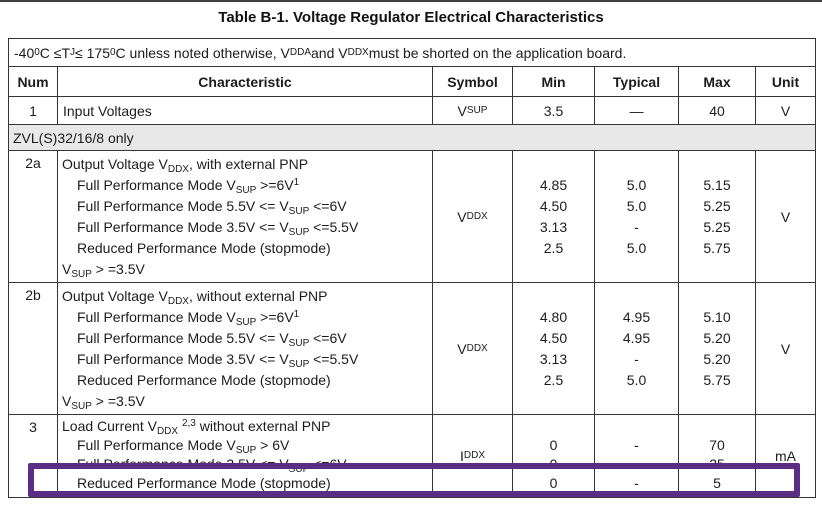 The image size is (822, 506). I want to click on row3-typical: - - -, so click(637, 456).